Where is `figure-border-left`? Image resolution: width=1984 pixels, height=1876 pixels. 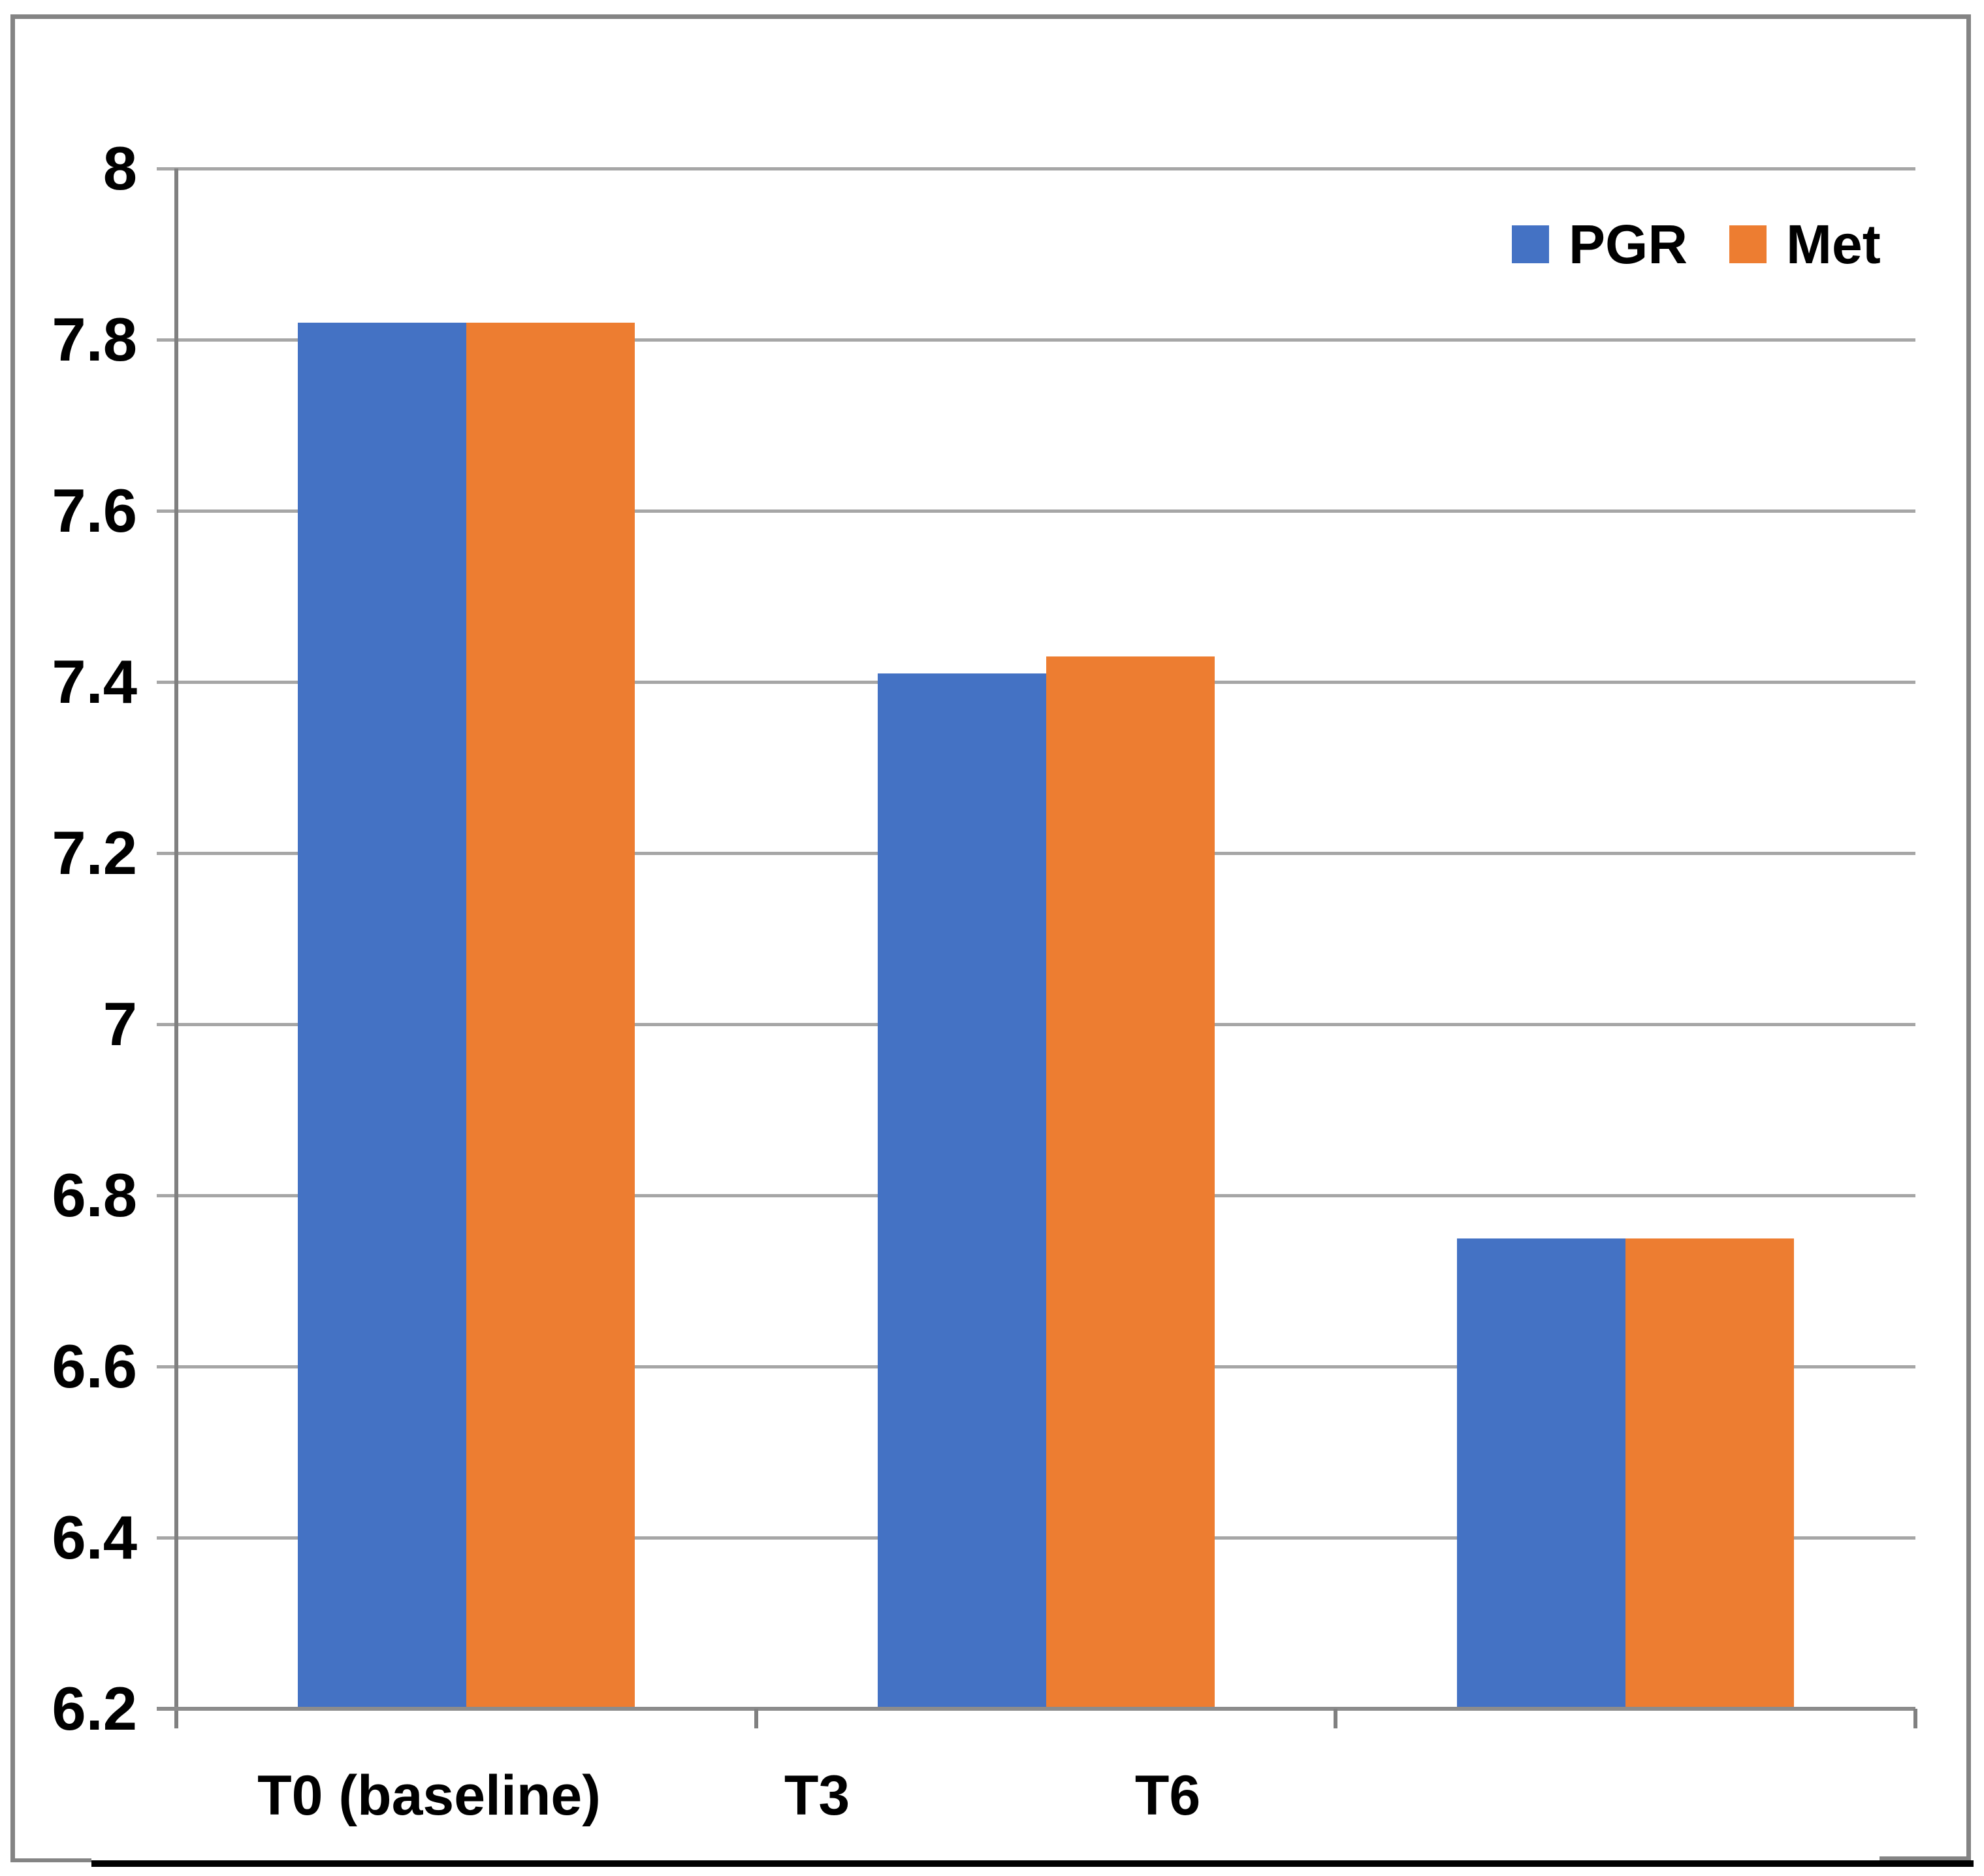 figure-border-left is located at coordinates (12, 938).